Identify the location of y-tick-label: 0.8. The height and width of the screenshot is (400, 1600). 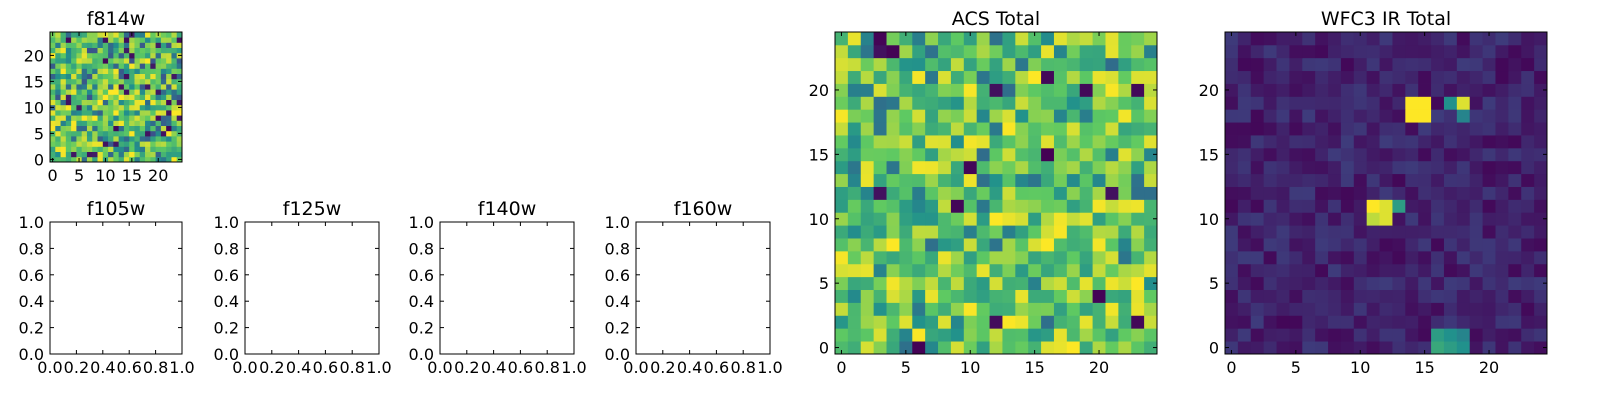
(617, 248).